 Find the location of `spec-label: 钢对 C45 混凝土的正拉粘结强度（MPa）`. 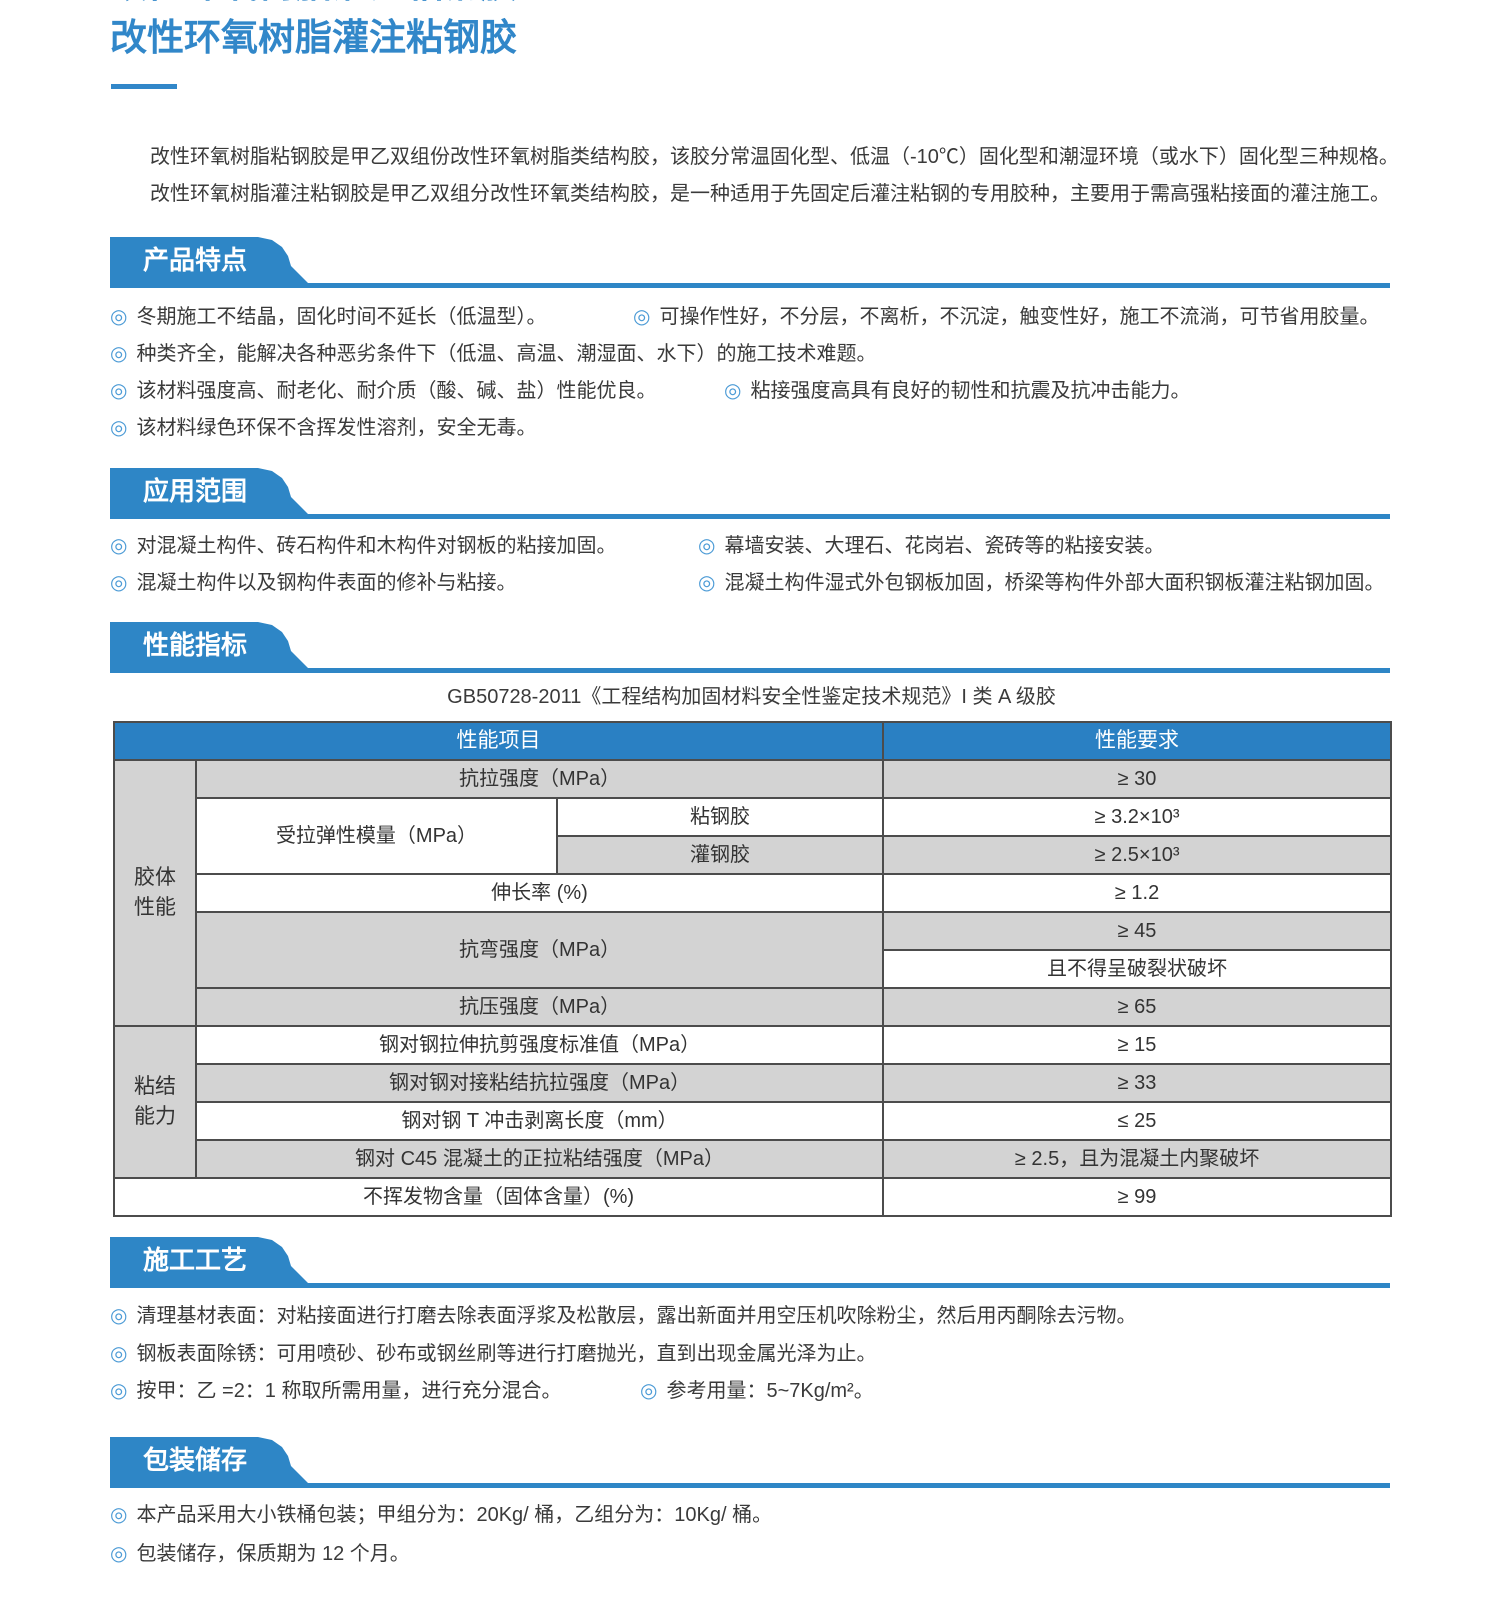

spec-label: 钢对 C45 混凝土的正拉粘结强度（MPa） is located at coordinates (539, 1159).